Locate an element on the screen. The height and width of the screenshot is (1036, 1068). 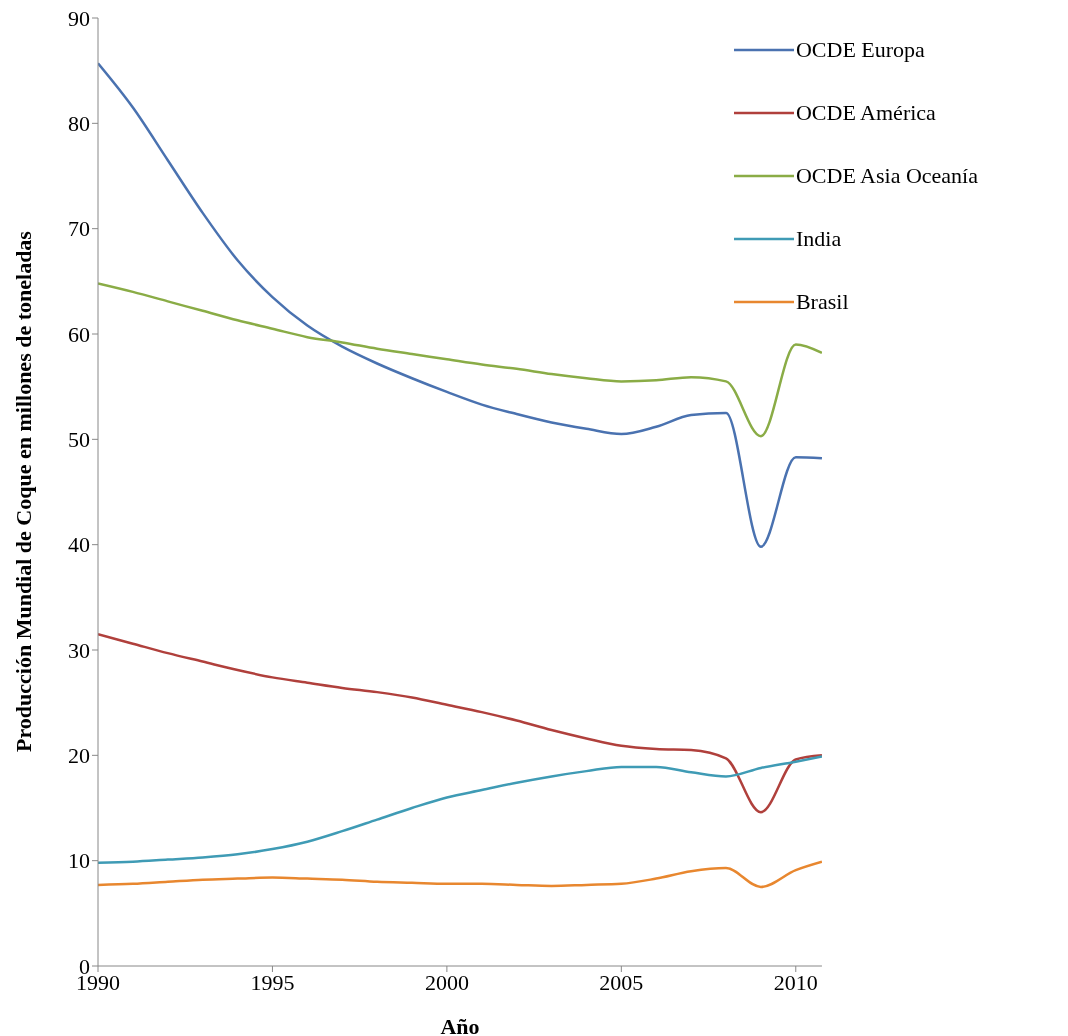
y-axis-title: Producción Mundial de Coque en millones de toneladas is located at coordinates (23, 491).